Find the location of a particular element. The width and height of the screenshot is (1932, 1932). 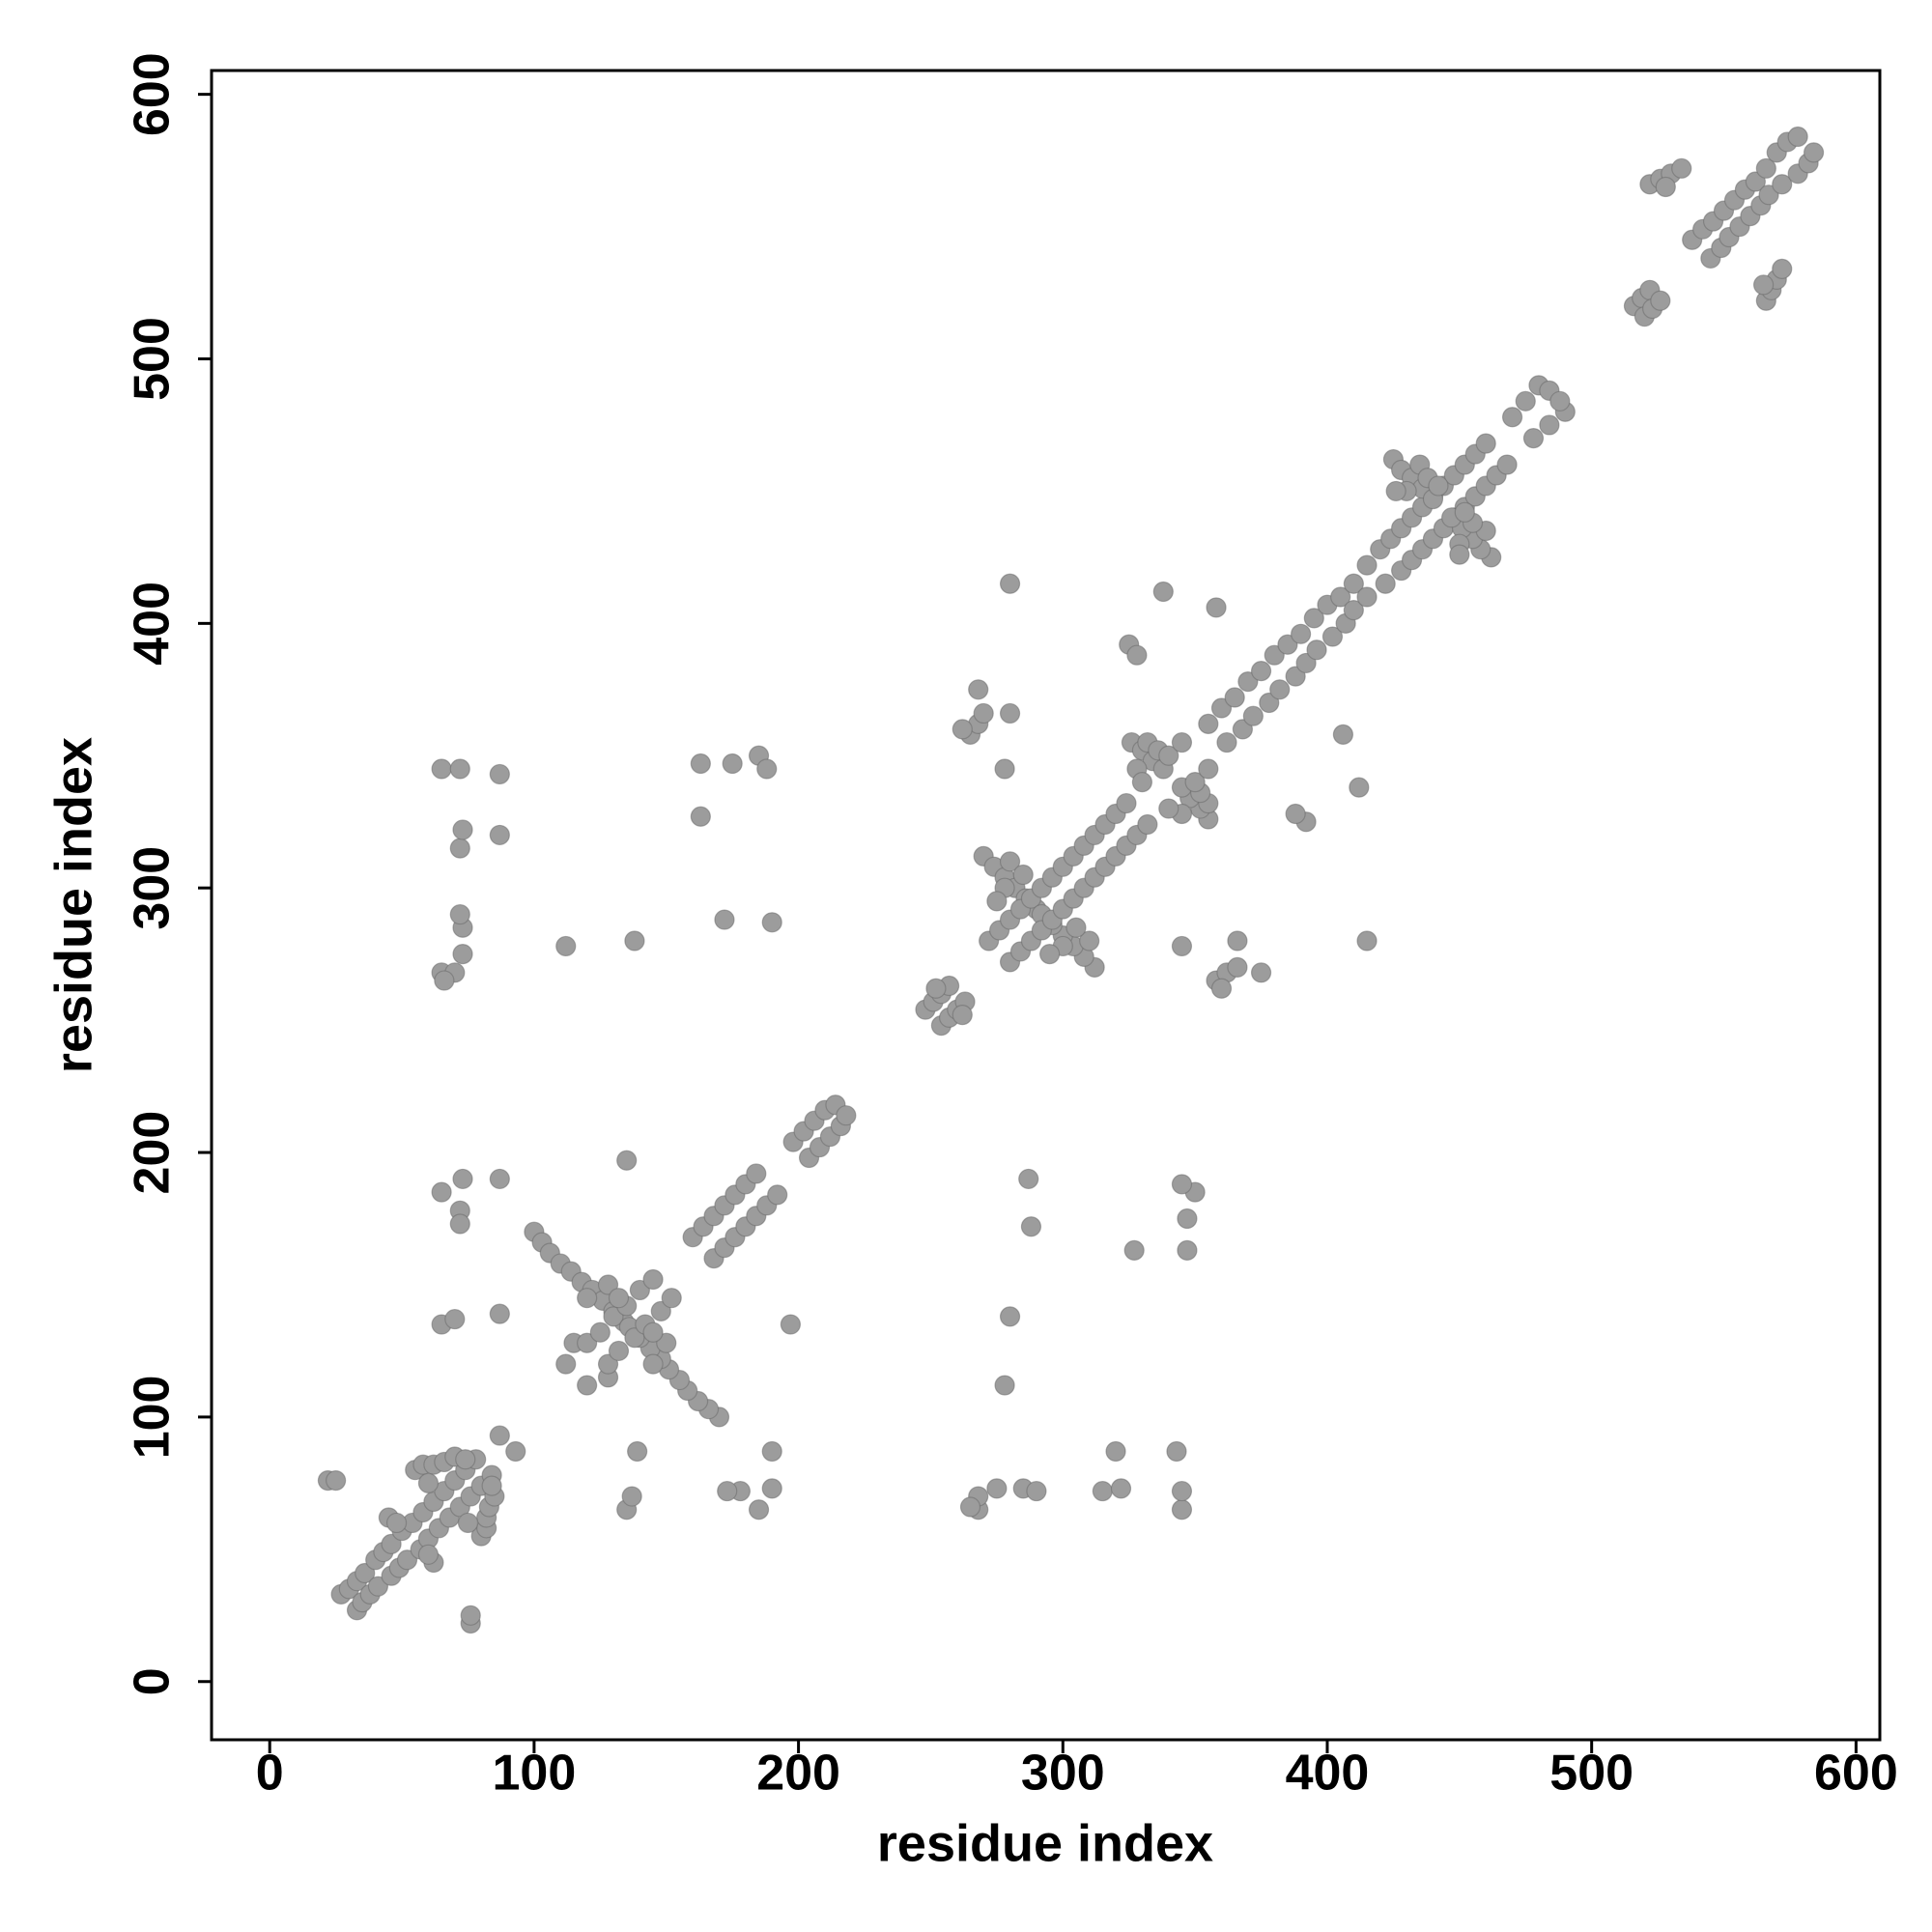

x-axis-label: residue index is located at coordinates (1045, 1843).